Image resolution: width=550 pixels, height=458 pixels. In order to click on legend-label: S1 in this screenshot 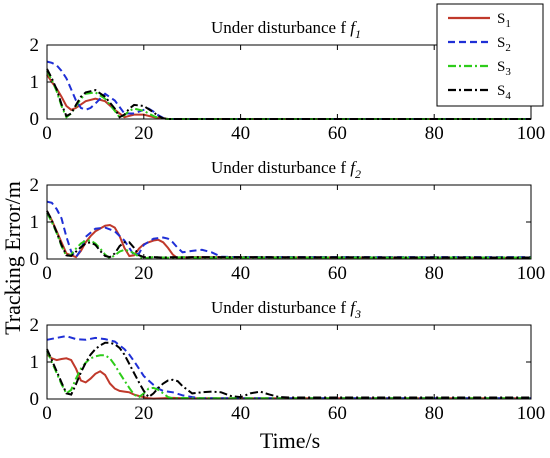, I will do `click(504, 20)`.